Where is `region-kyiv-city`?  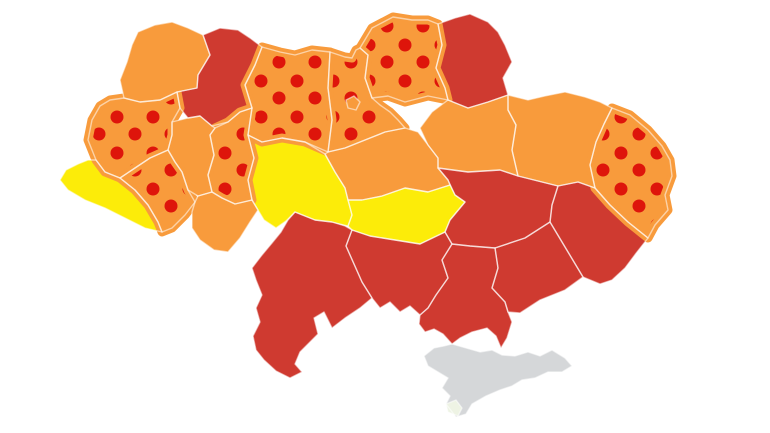 region-kyiv-city is located at coordinates (353, 103).